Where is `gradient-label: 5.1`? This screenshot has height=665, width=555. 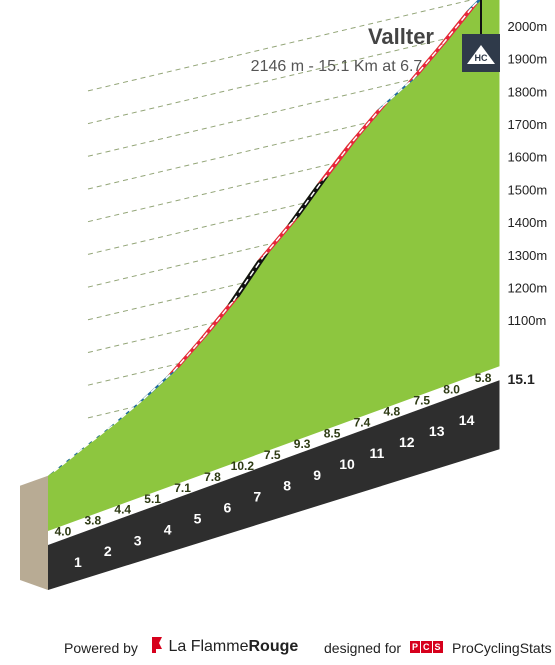
gradient-label: 5.1 is located at coordinates (152, 499).